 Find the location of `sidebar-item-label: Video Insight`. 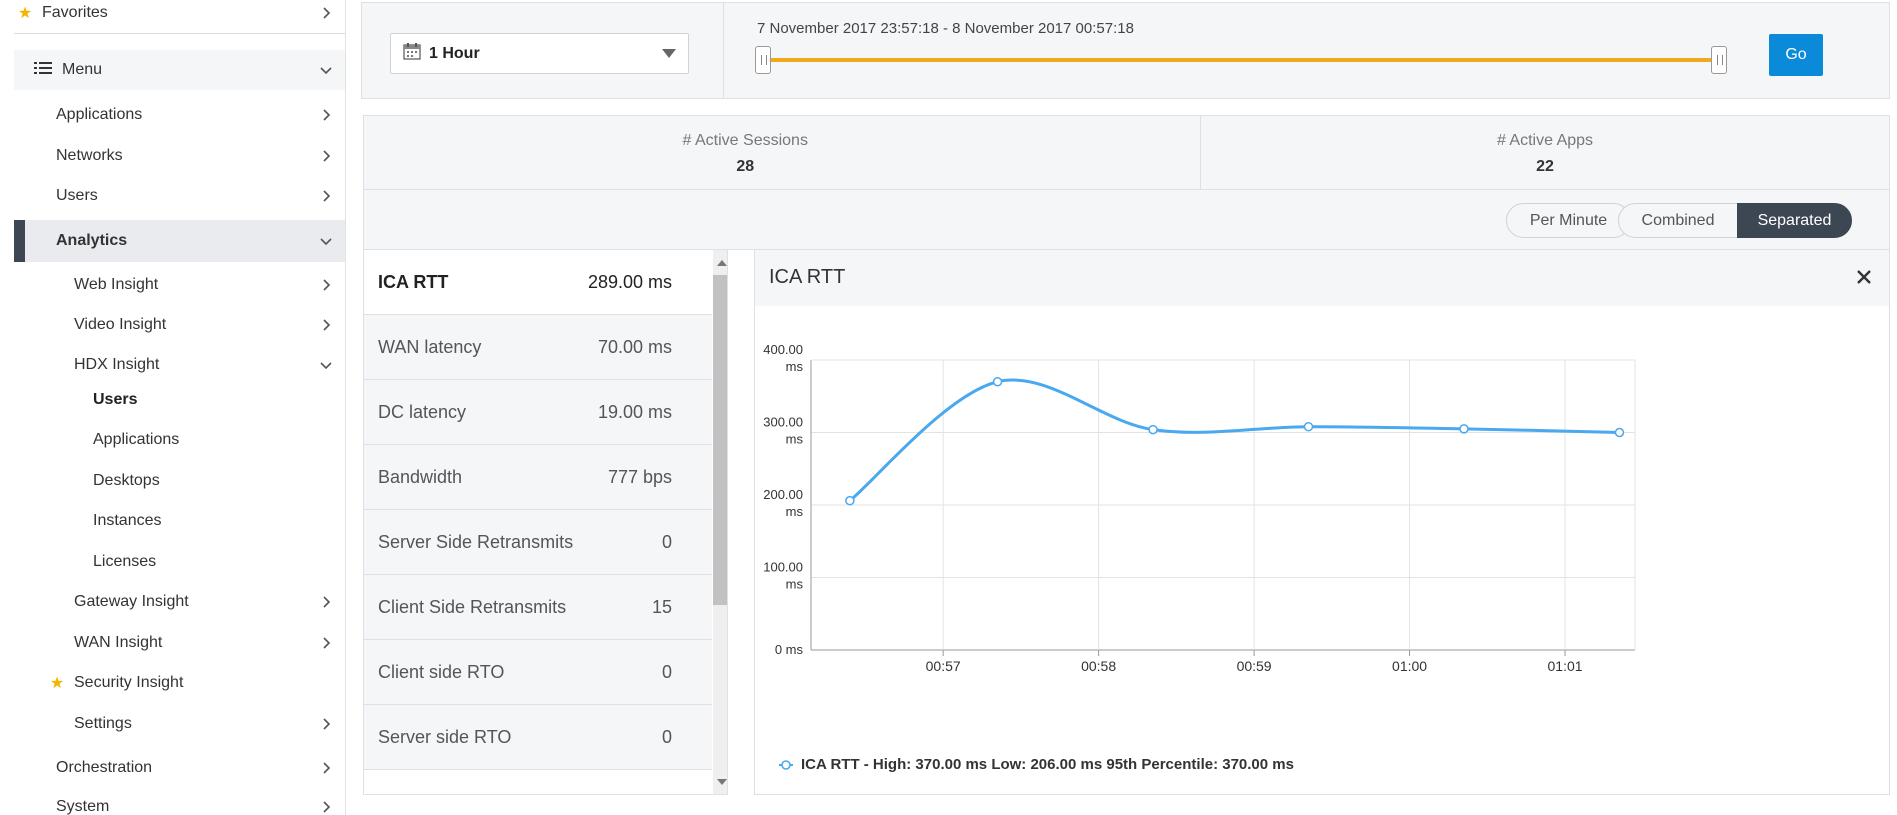

sidebar-item-label: Video Insight is located at coordinates (120, 324).